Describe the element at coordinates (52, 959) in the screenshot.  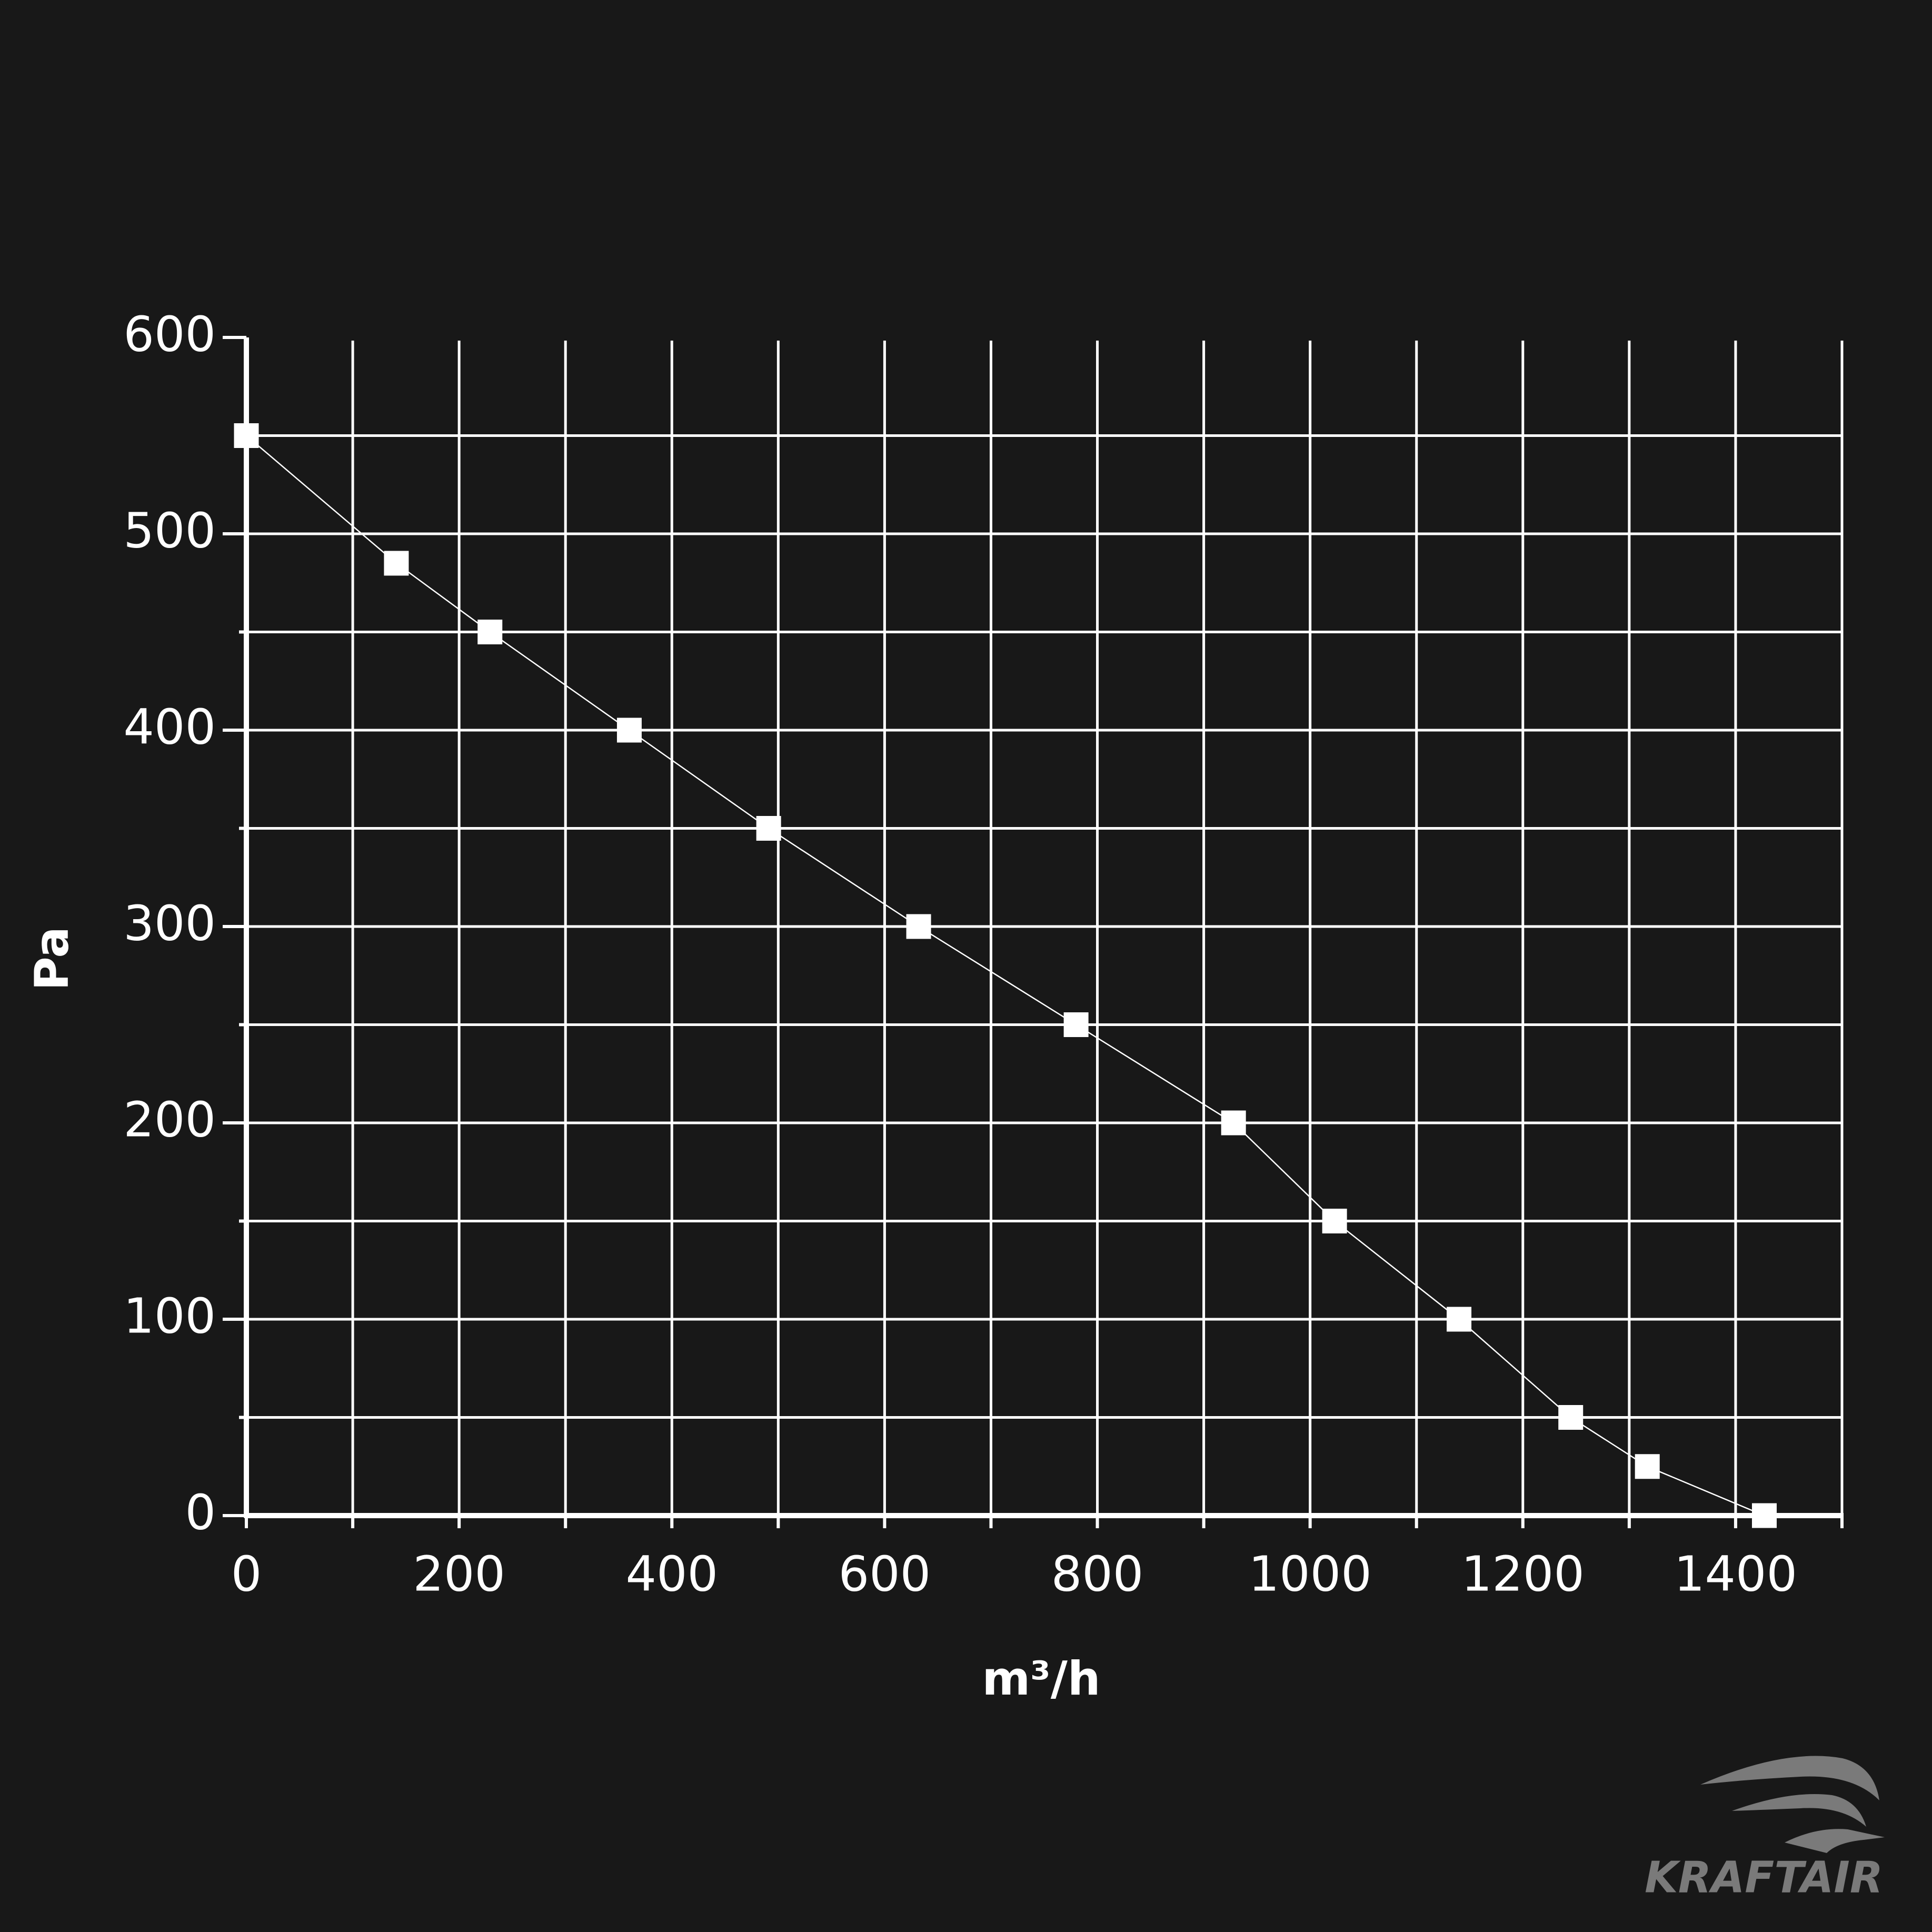
I see `y-axis-label: Pa` at that location.